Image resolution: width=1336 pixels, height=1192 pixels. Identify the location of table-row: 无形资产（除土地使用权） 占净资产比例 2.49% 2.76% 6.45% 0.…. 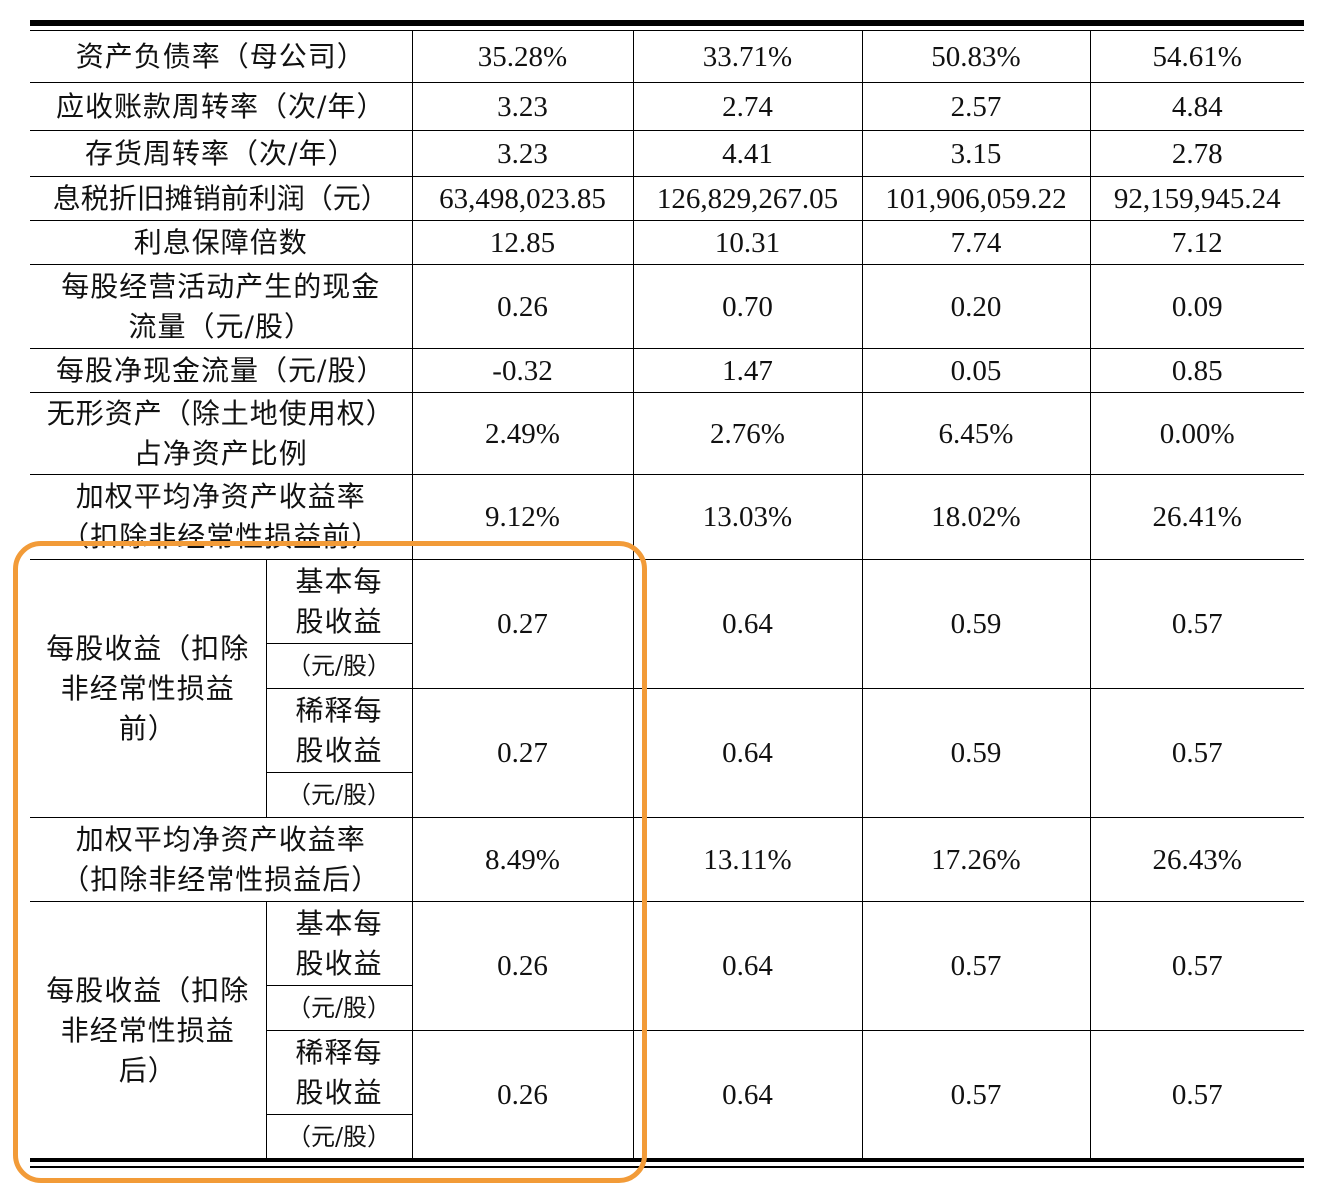
(667, 433).